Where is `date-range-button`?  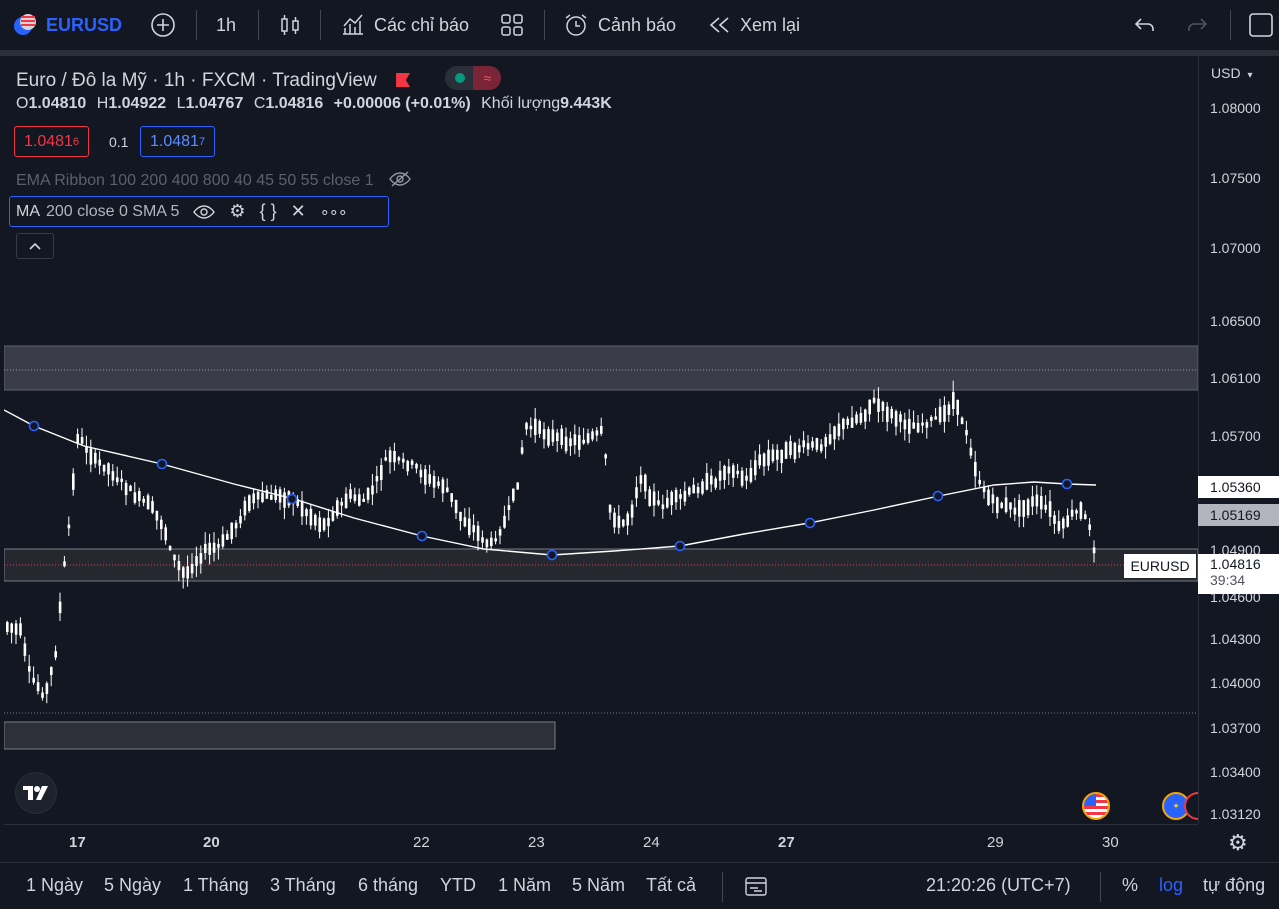 date-range-button is located at coordinates (756, 885).